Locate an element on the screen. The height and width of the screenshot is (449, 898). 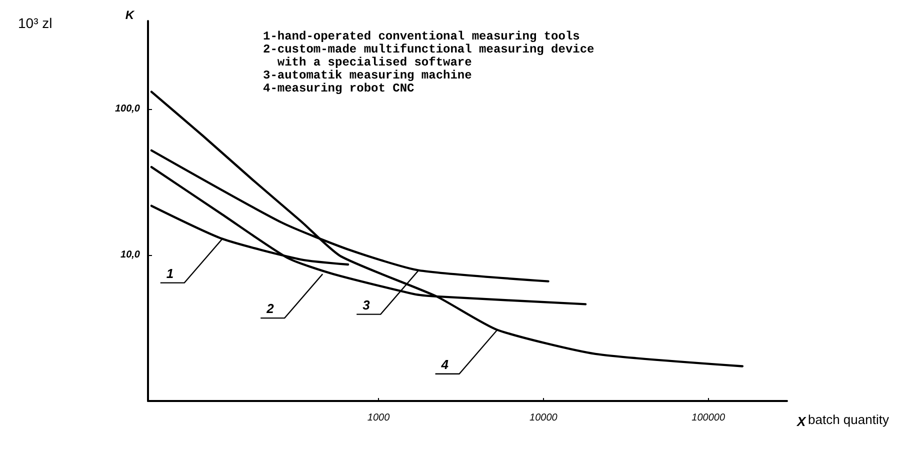
annotation: 1-hand-operated conventional measuring tools is located at coordinates (421, 37).